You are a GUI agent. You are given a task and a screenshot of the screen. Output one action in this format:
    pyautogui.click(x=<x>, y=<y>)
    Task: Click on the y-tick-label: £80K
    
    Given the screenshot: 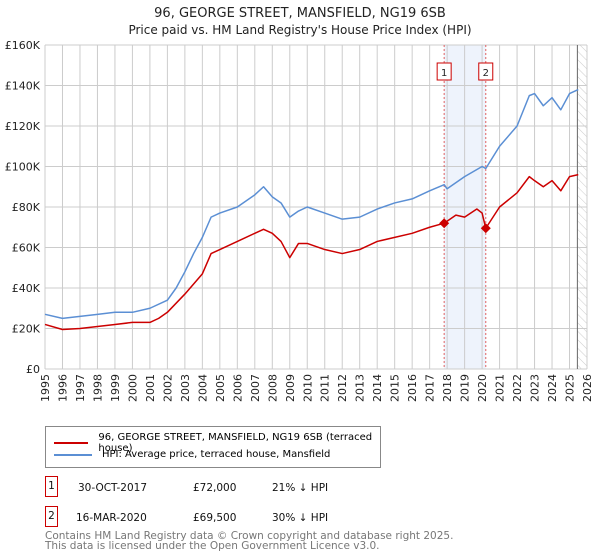 What is the action you would take?
    pyautogui.click(x=26, y=207)
    